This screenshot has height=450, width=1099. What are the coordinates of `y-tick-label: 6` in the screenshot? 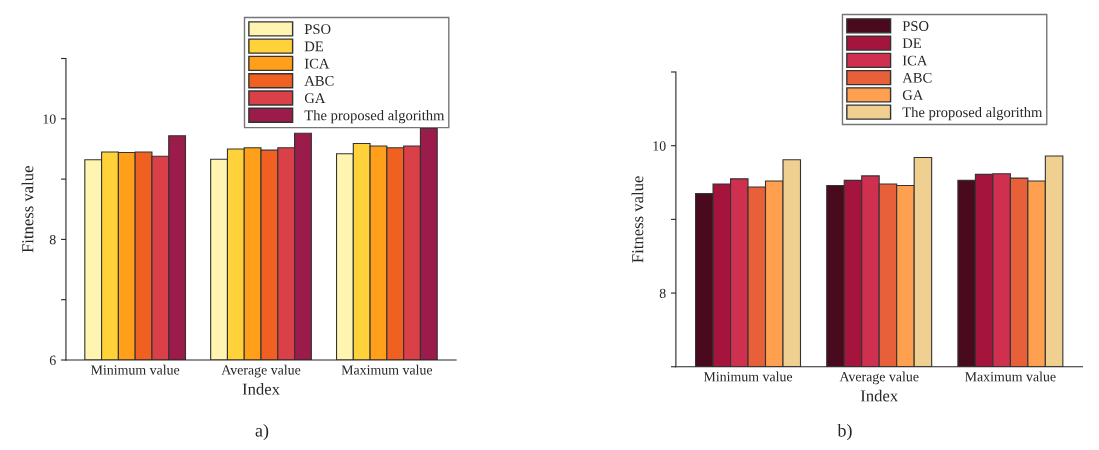 It's located at (52, 360).